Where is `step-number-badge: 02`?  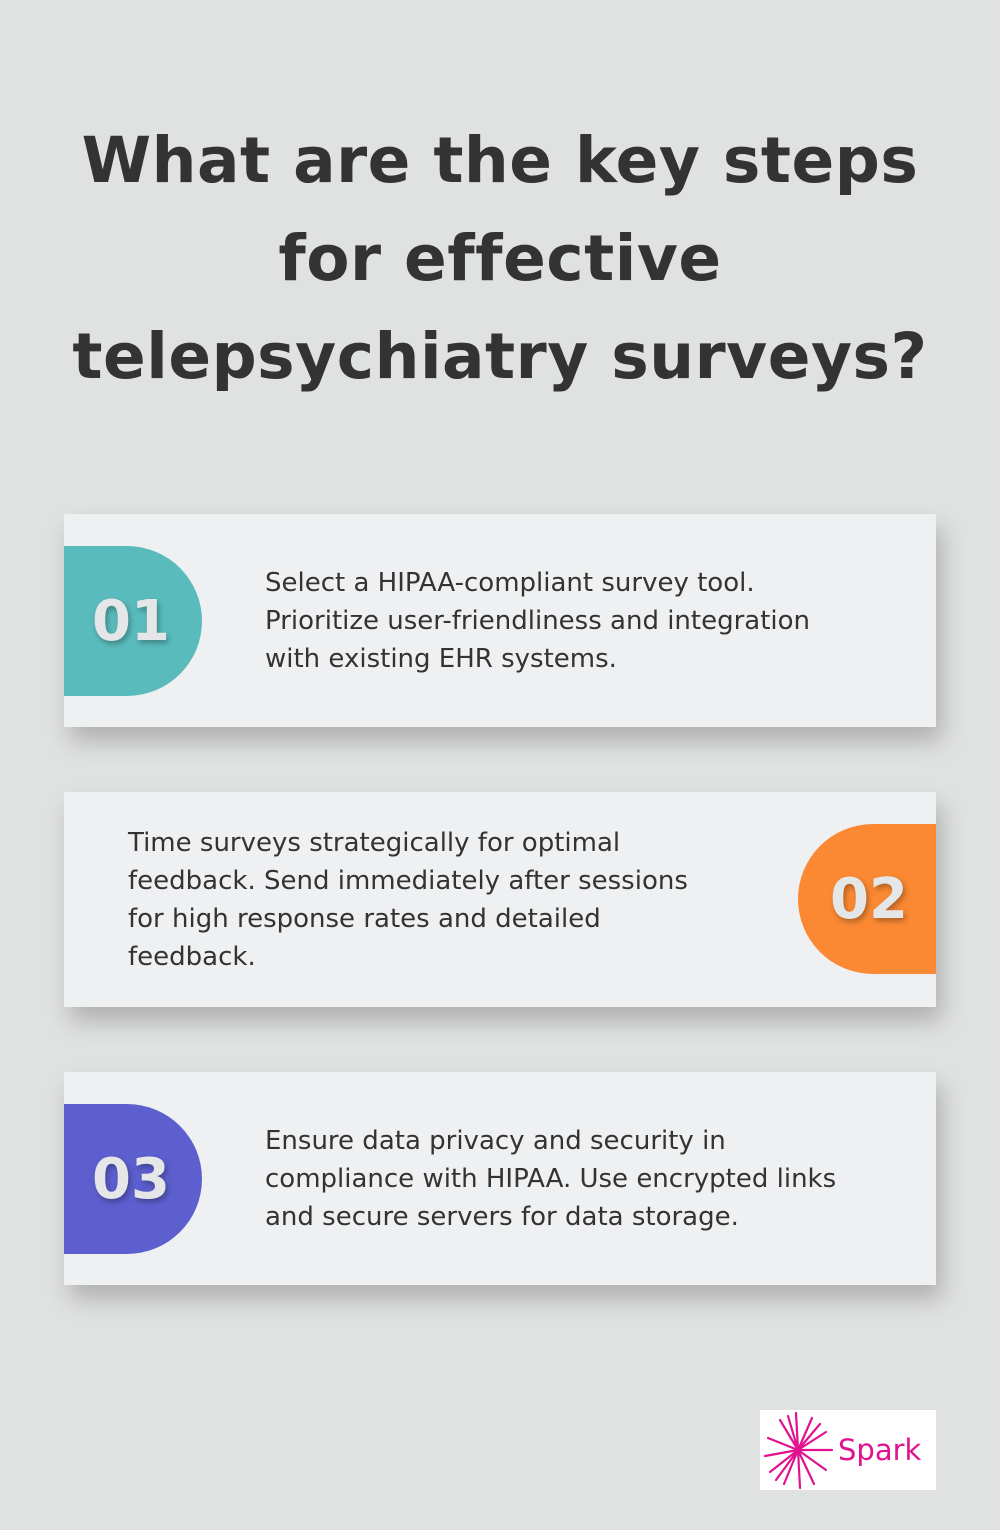
step-number-badge: 02 is located at coordinates (867, 899).